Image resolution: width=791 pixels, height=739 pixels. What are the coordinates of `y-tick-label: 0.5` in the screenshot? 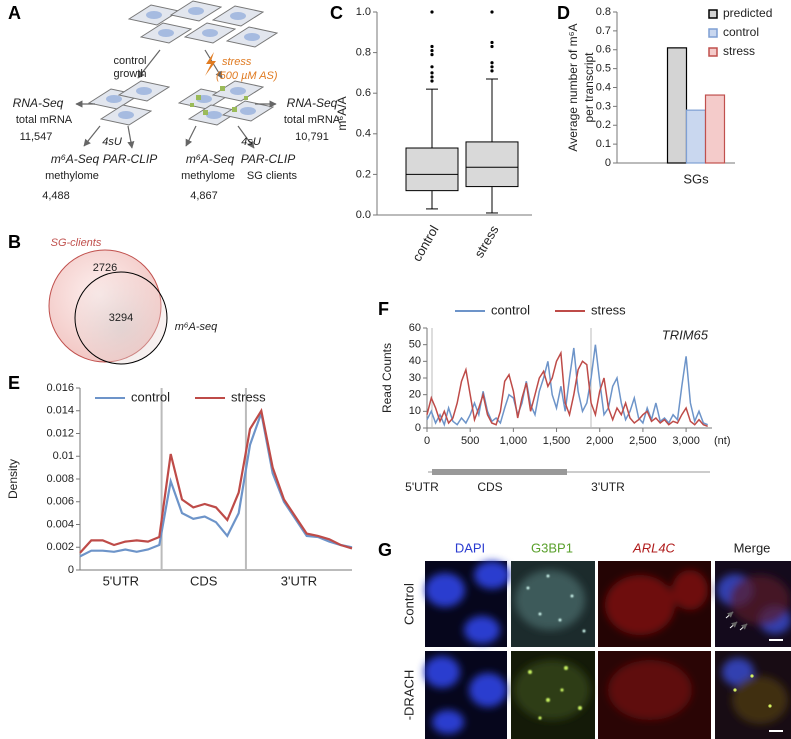 It's located at (603, 69).